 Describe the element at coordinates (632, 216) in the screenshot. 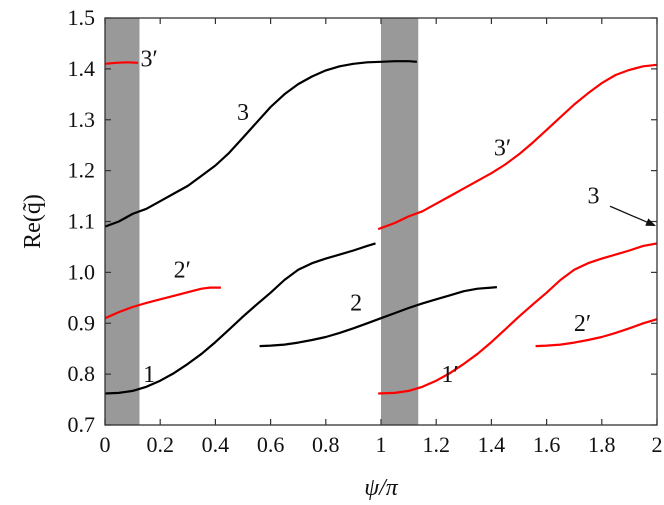

I see `annotation-arrow` at that location.